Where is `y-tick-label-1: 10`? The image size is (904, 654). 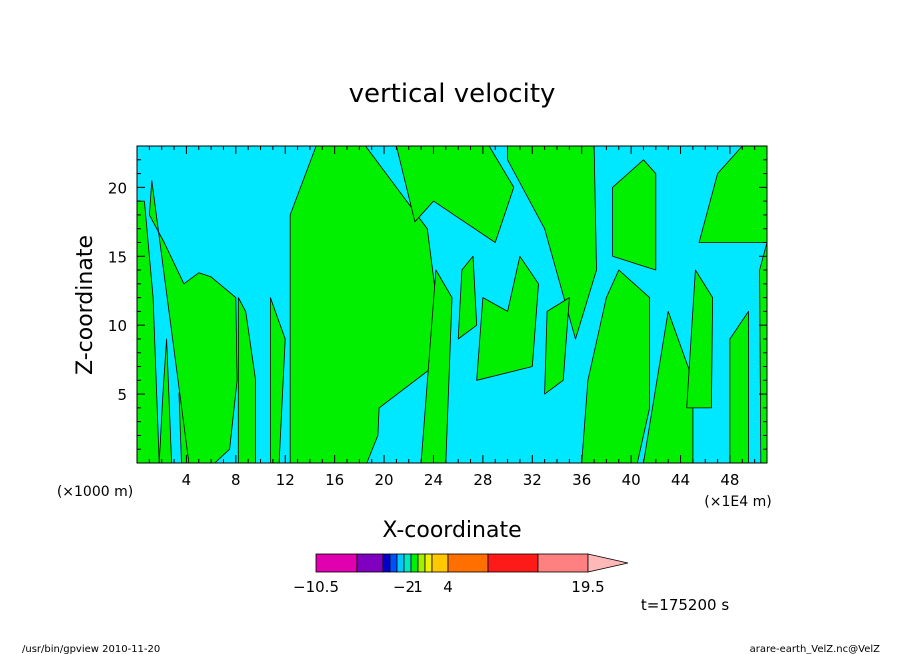
y-tick-label-1: 10 is located at coordinates (117, 326).